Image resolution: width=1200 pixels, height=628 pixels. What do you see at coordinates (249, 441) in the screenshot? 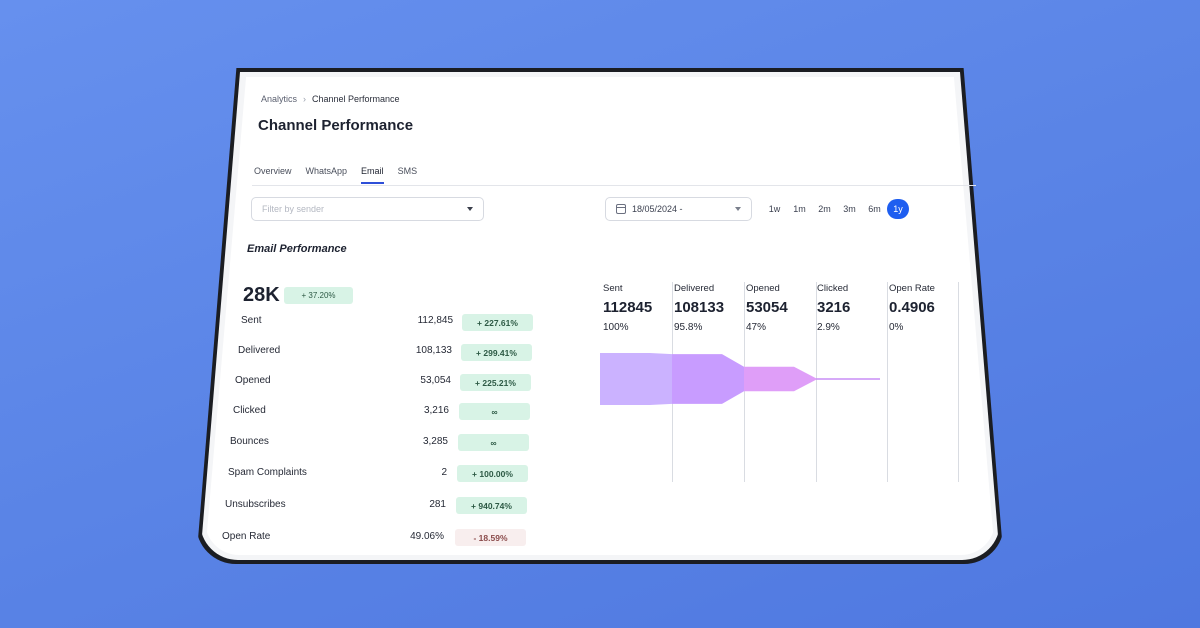
I see `metric-label-bounces: Bounces` at bounding box center [249, 441].